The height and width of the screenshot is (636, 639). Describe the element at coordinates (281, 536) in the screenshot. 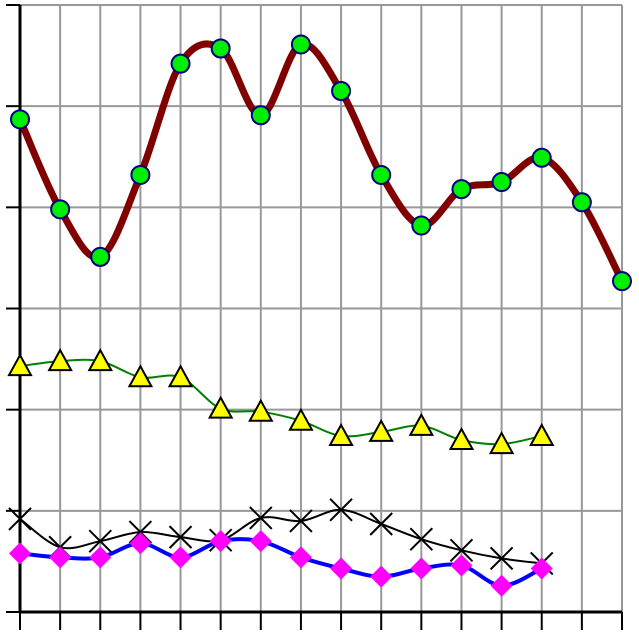

I see `series-line` at that location.